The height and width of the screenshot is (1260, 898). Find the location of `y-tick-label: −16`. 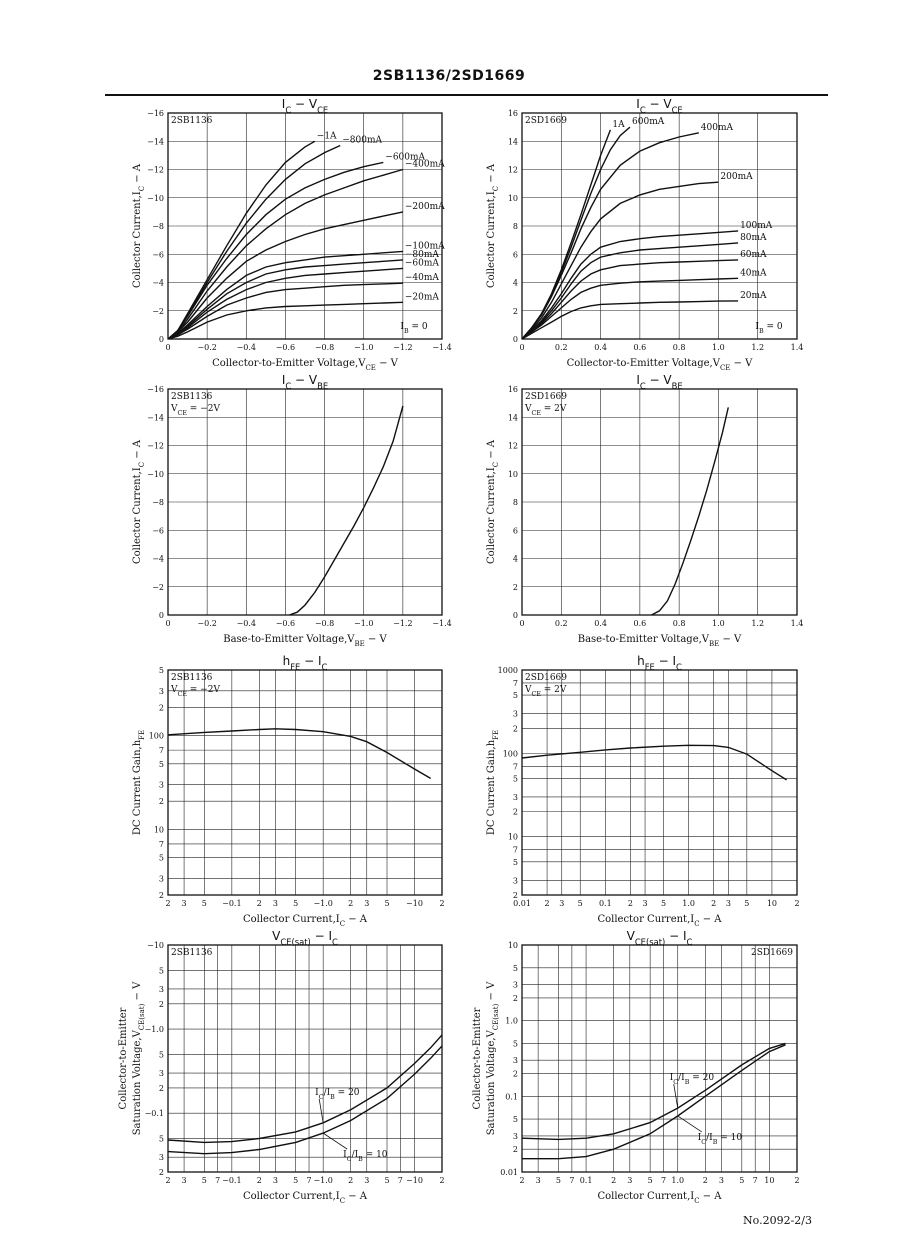

y-tick-label: −16 is located at coordinates (155, 113).